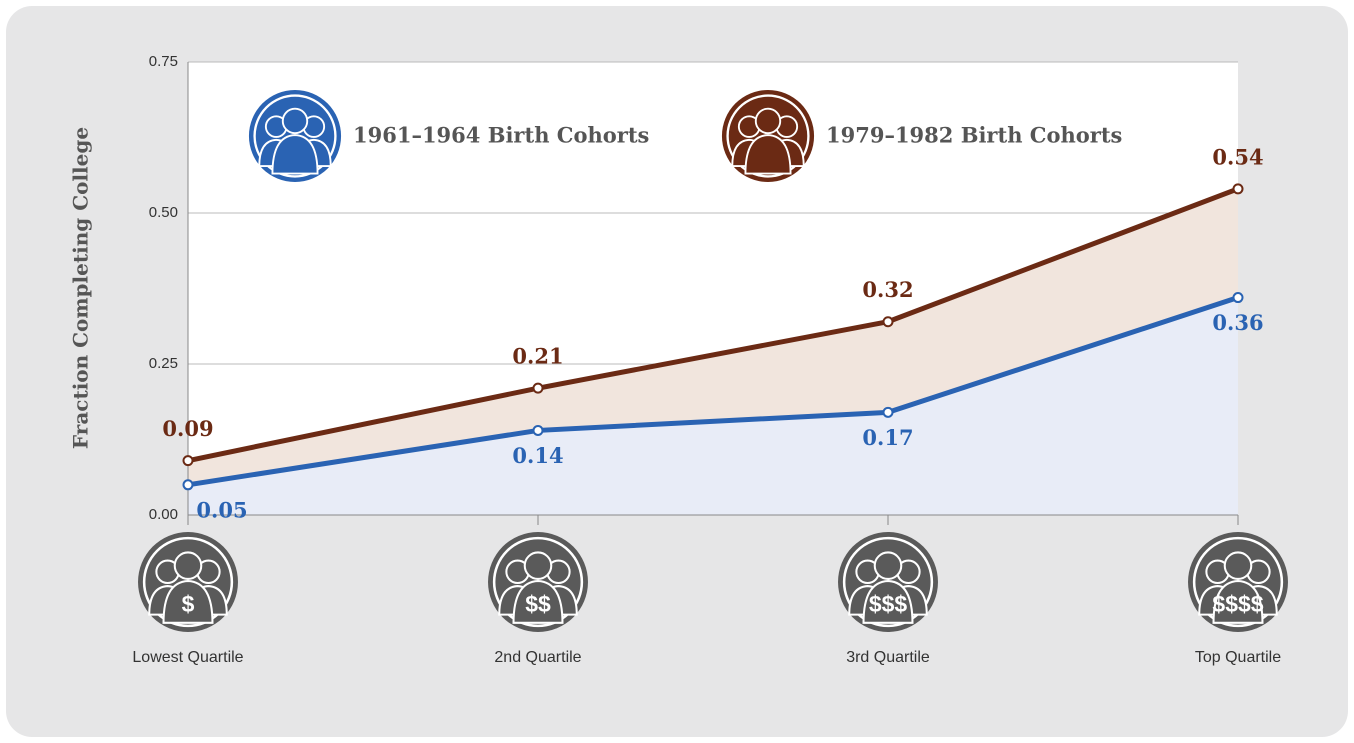  I want to click on y-axis-label: Fraction Completing College, so click(81, 288).